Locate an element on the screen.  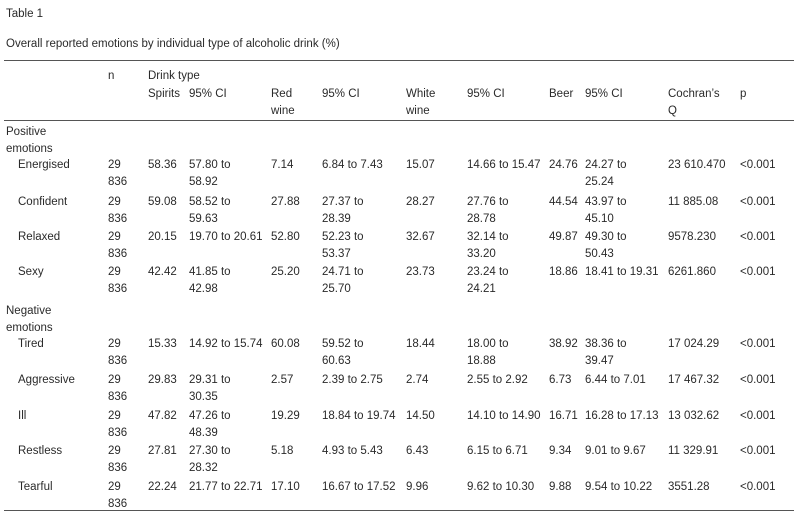
table-cell: 47.26 to 48.39 is located at coordinates (210, 424).